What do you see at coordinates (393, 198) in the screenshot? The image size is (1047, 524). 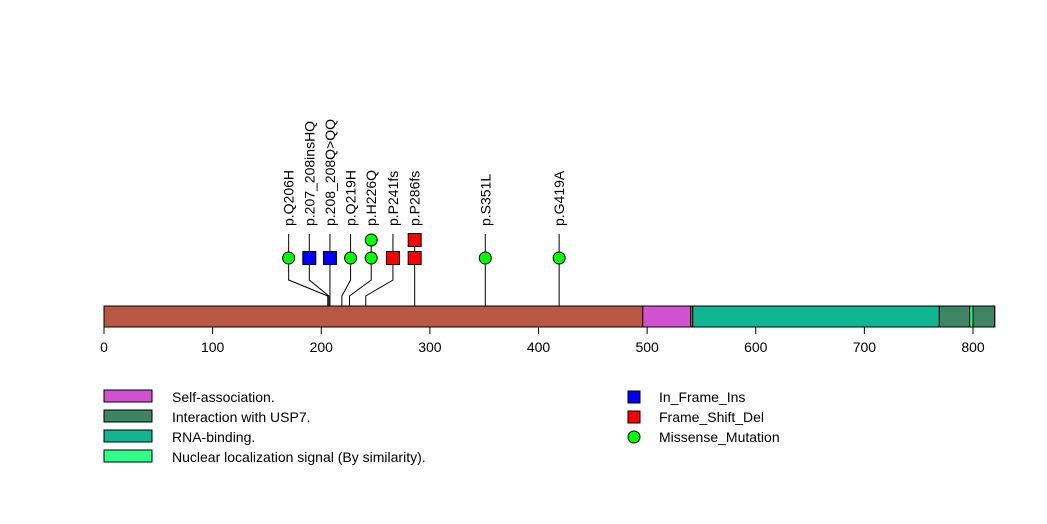 I see `mutation-label: p.P241fs` at bounding box center [393, 198].